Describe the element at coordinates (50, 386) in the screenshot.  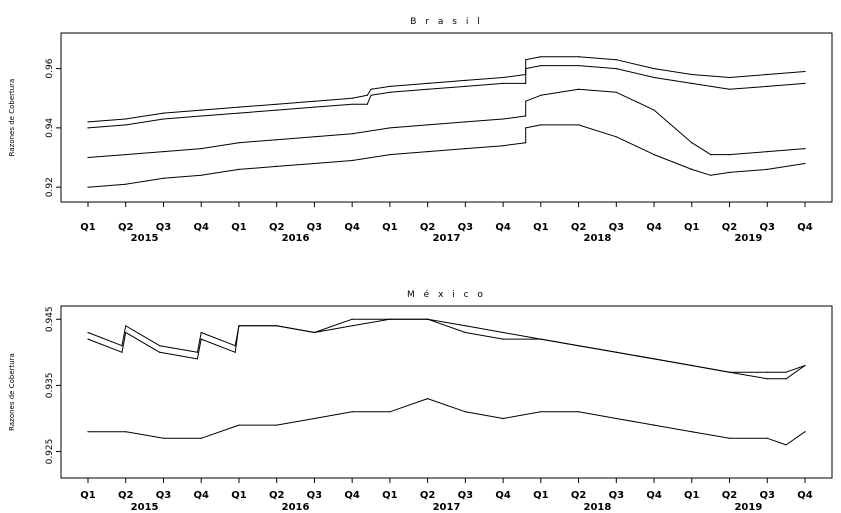
I see `y-tick-label: 0.935` at that location.